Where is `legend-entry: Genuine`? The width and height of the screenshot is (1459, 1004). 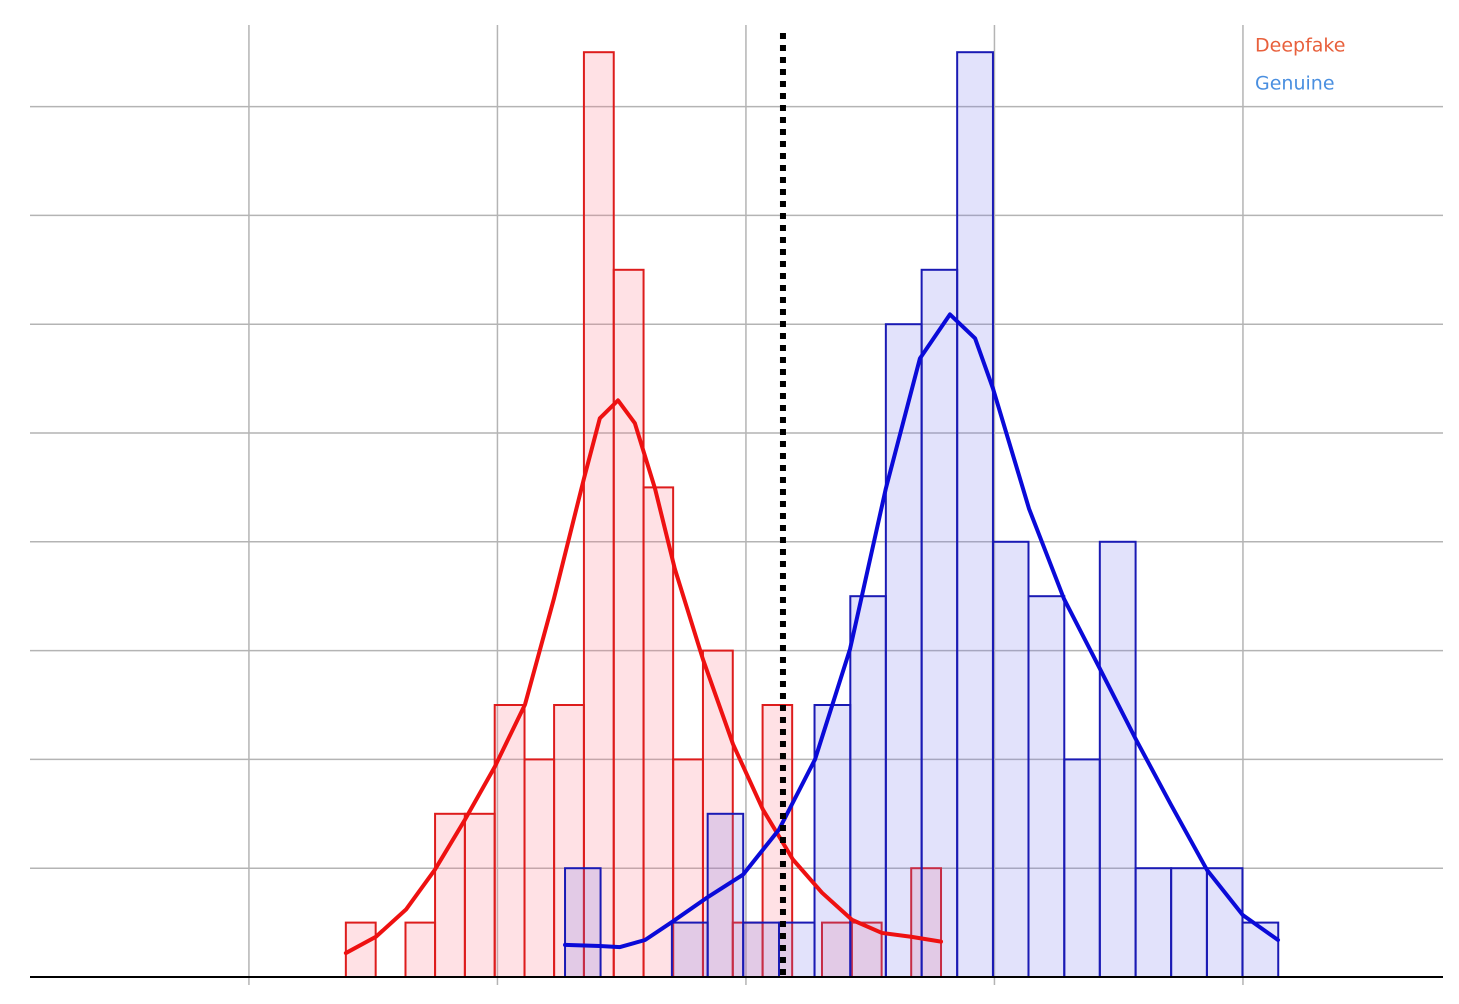 legend-entry: Genuine is located at coordinates (1295, 84).